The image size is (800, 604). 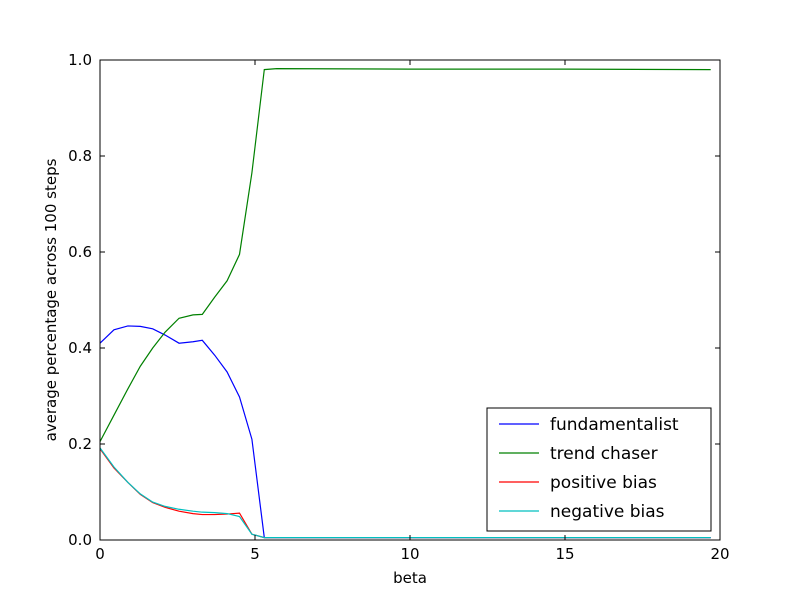 What do you see at coordinates (51, 299) in the screenshot?
I see `y-axis-label: average percentage across 100 steps` at bounding box center [51, 299].